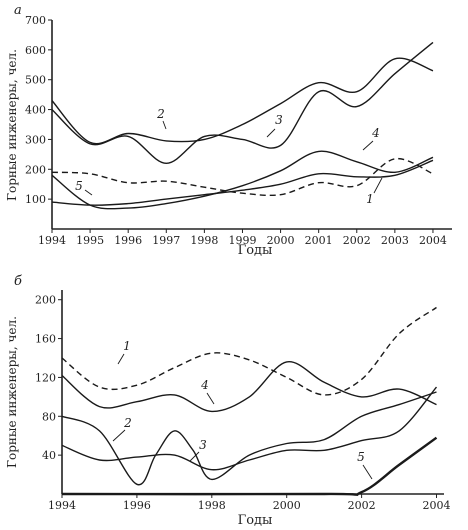 Image resolution: width=468 pixels, height=530 pixels. I want to click on y-tick-label: 700, so click(35, 20).